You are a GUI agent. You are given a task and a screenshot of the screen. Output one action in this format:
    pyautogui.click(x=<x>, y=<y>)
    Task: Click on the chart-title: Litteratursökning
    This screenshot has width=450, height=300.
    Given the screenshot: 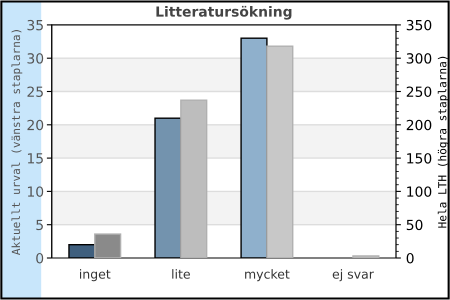 What is the action you would take?
    pyautogui.click(x=224, y=13)
    